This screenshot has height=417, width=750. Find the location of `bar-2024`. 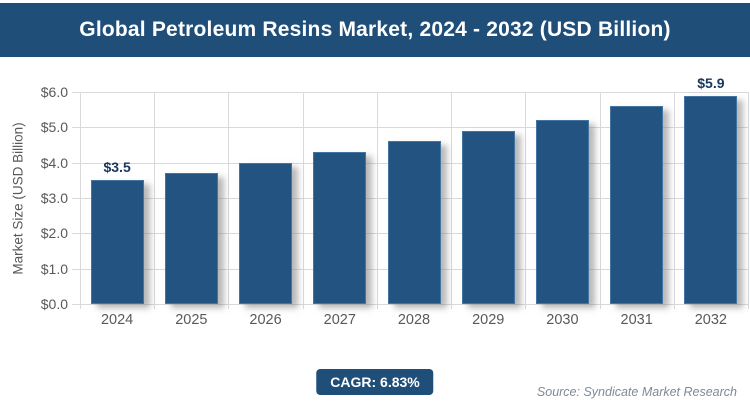

bar-2024 is located at coordinates (117, 242).